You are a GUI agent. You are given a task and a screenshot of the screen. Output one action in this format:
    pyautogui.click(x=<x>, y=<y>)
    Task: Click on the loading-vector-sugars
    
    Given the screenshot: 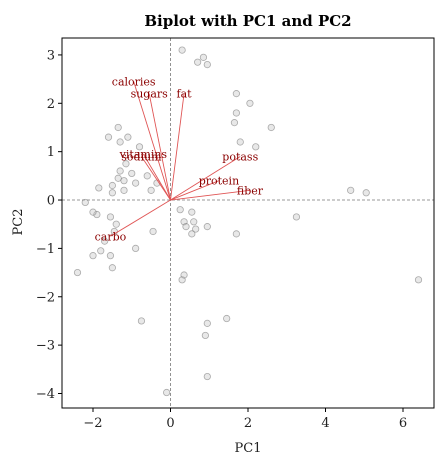 What is the action you would take?
    pyautogui.click(x=159, y=147)
    